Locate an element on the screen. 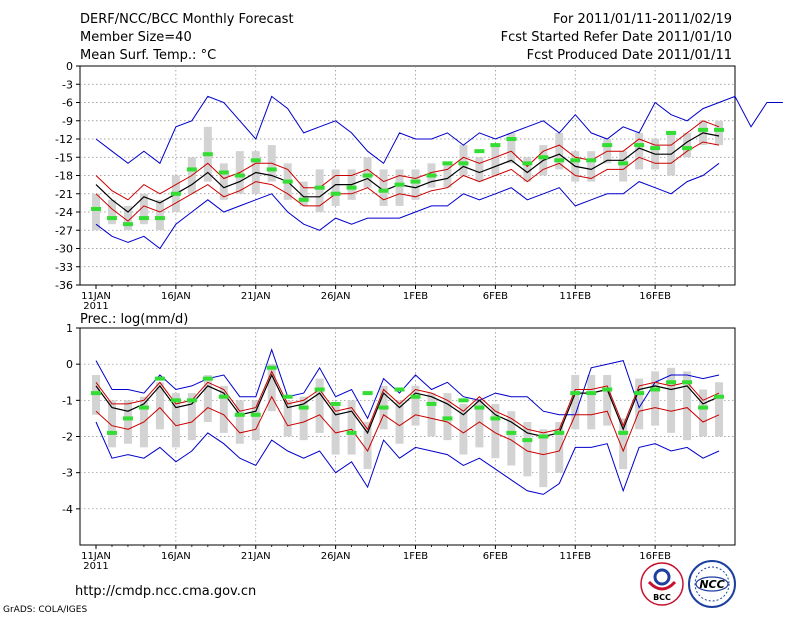  grads-credit: GrADS: COLA/IGES is located at coordinates (45, 610).